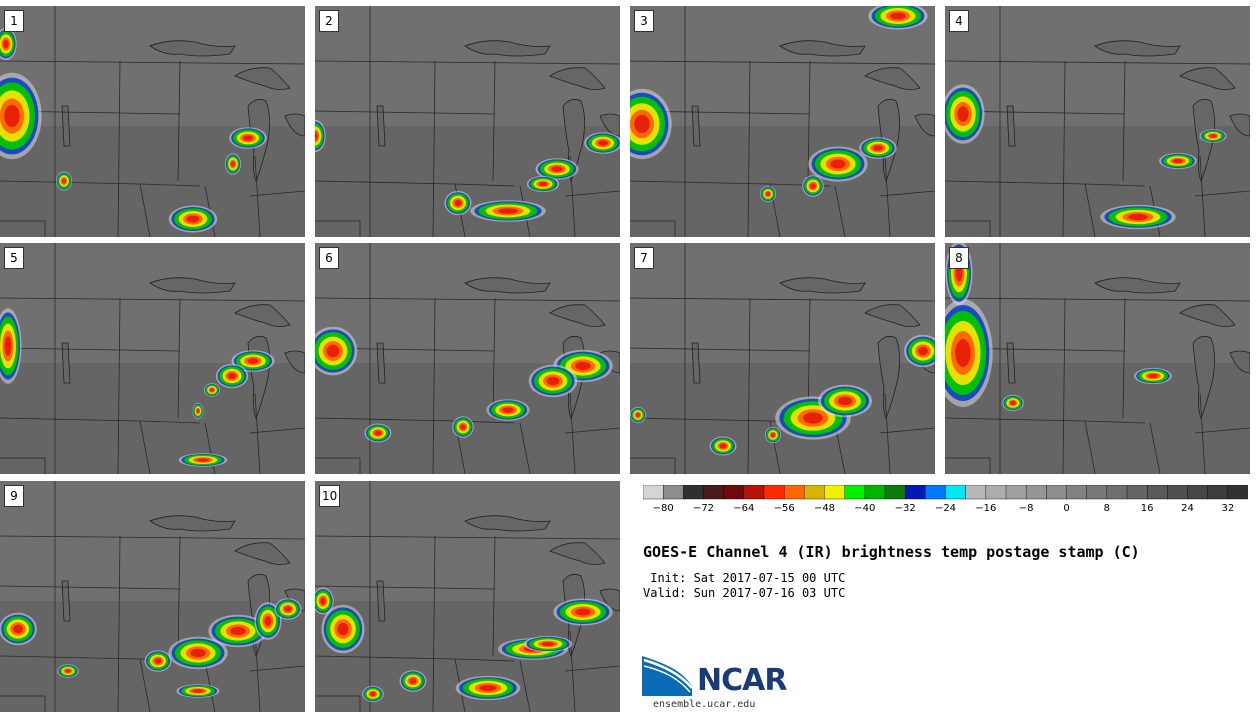  I want to click on postage-stamp-panel: 6, so click(467, 358).